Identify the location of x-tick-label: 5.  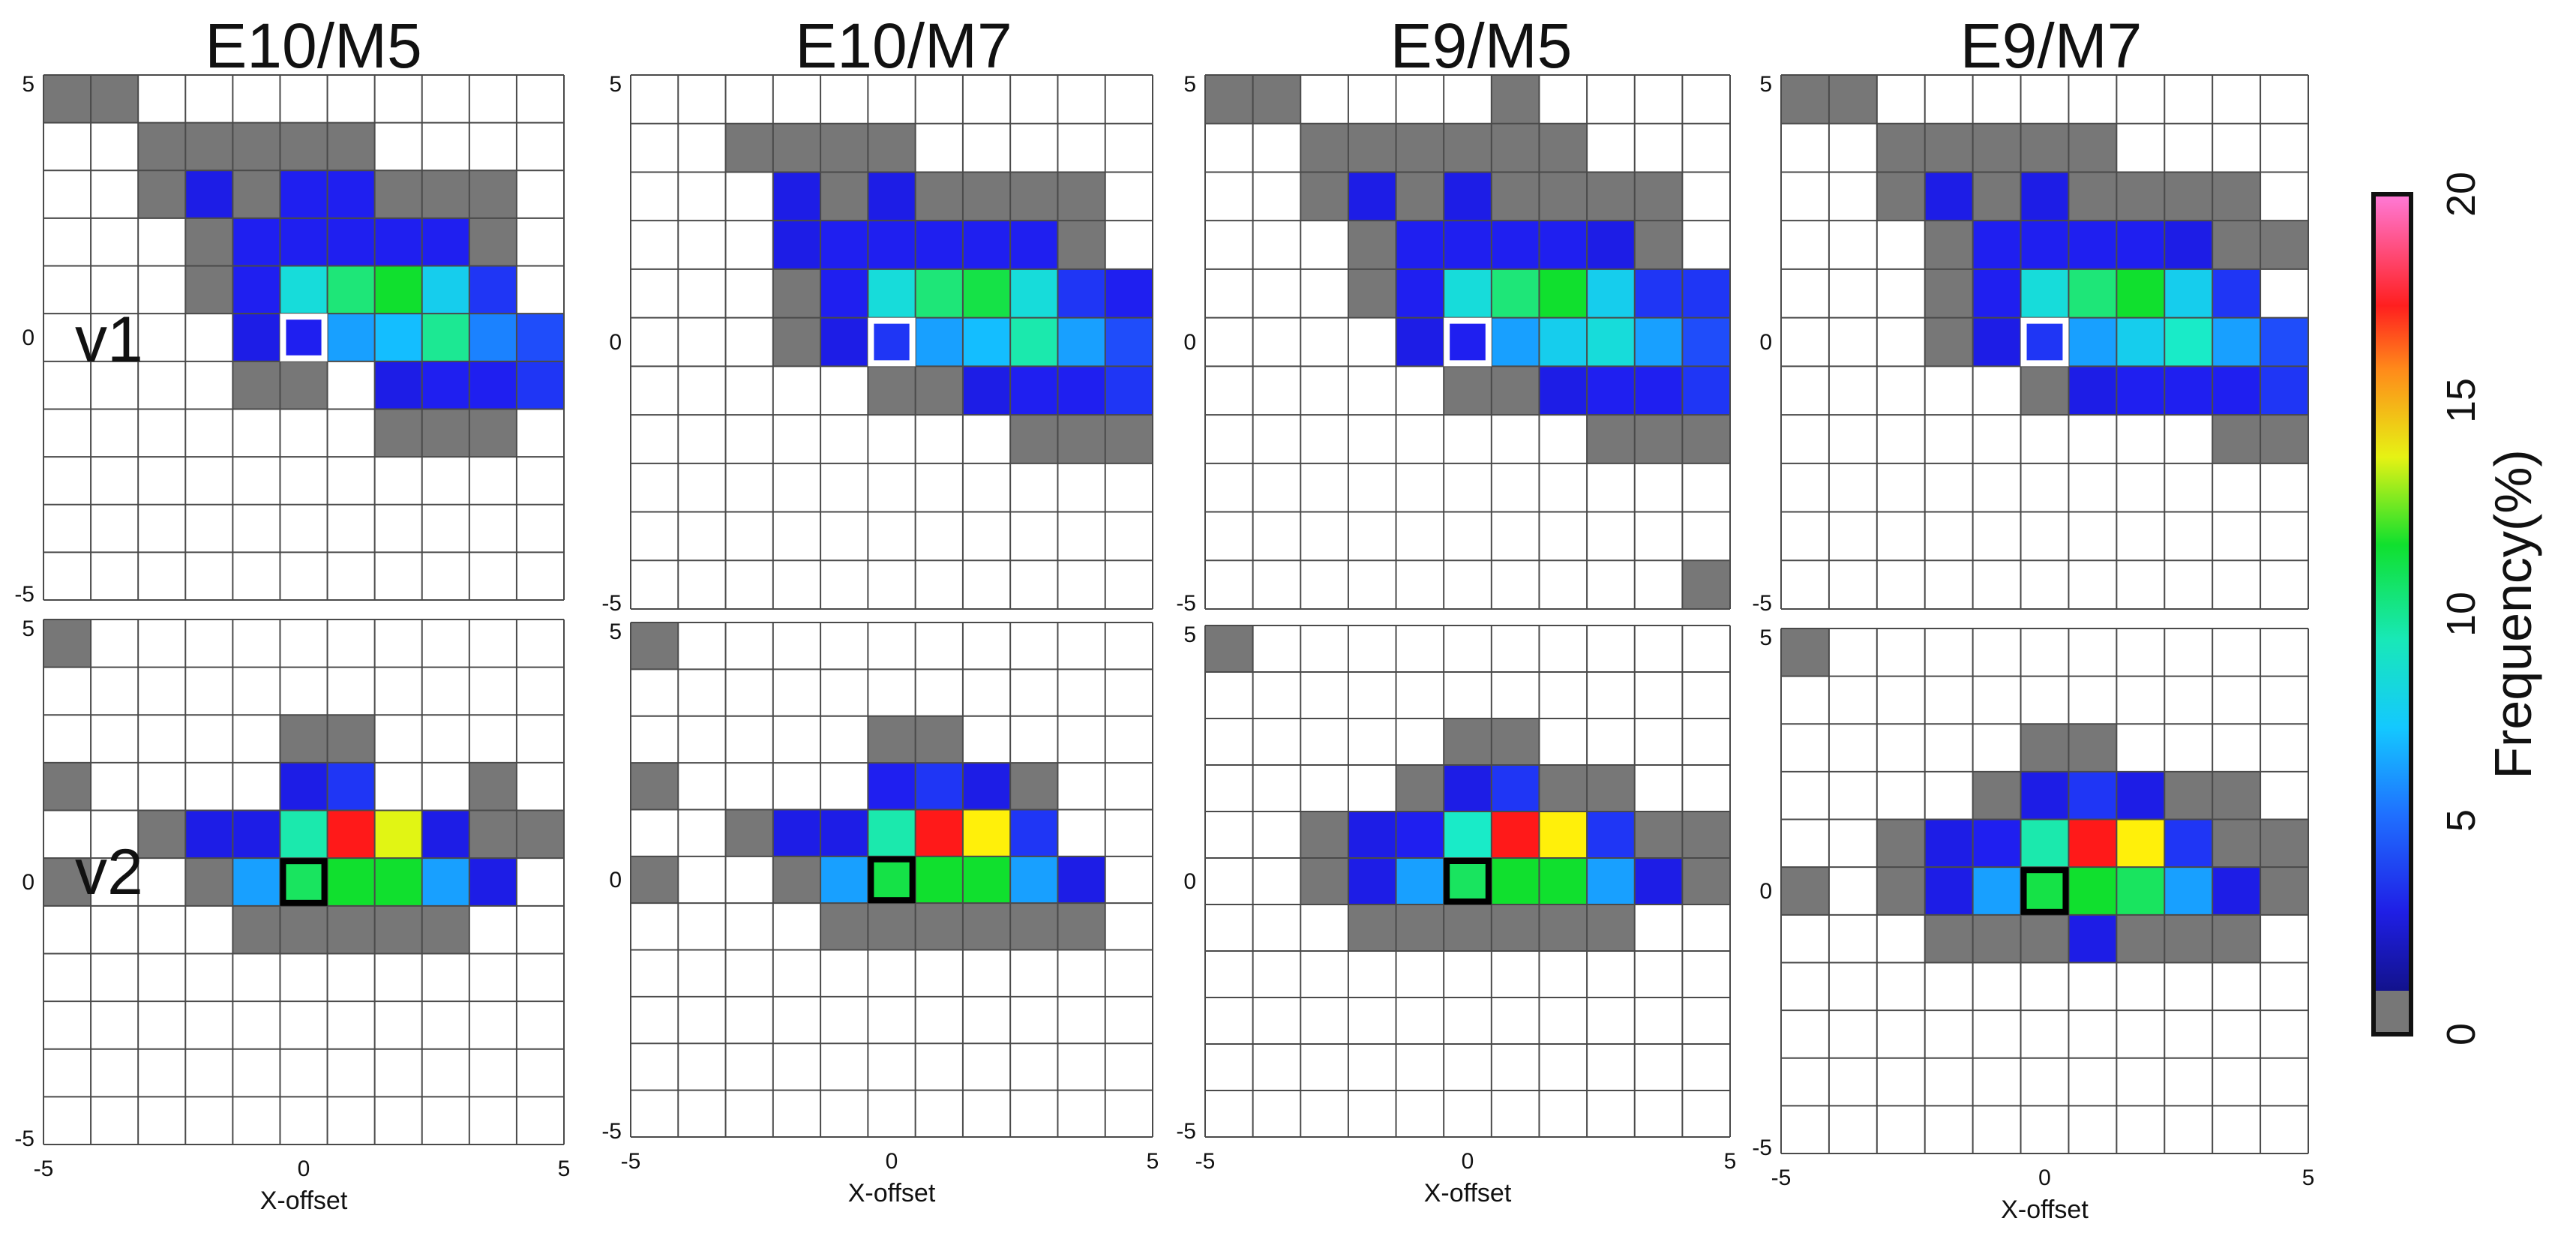
(565, 1168).